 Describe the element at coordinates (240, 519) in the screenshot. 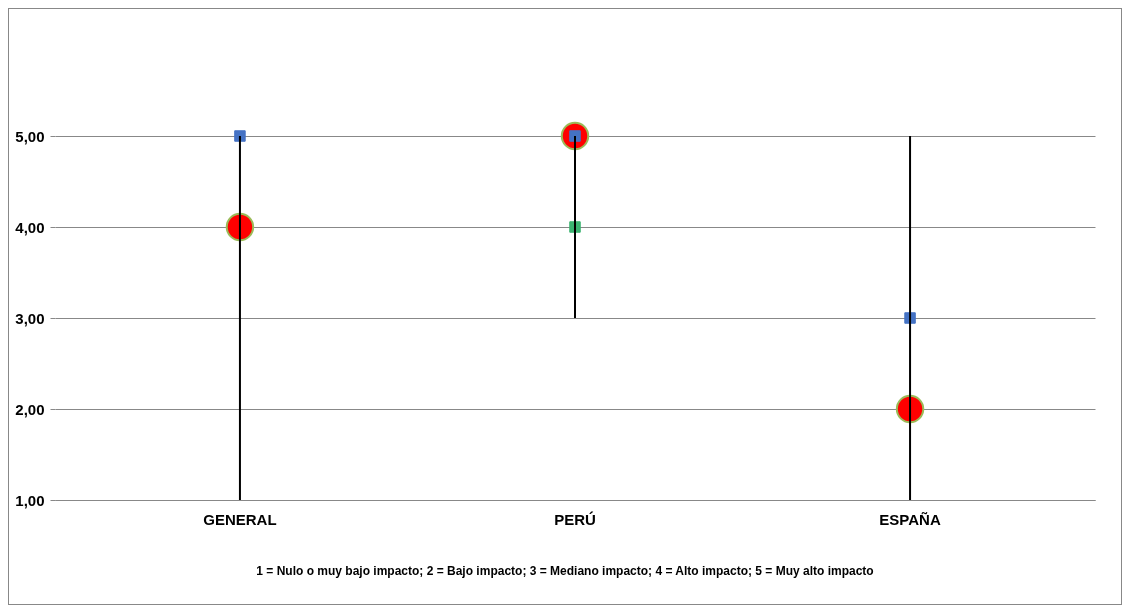

I see `x-tick-label: GENERAL` at that location.